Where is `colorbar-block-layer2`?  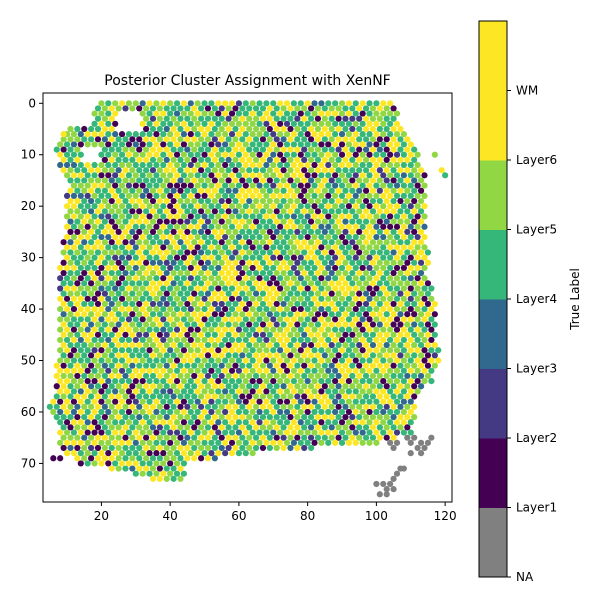
colorbar-block-layer2 is located at coordinates (493, 403).